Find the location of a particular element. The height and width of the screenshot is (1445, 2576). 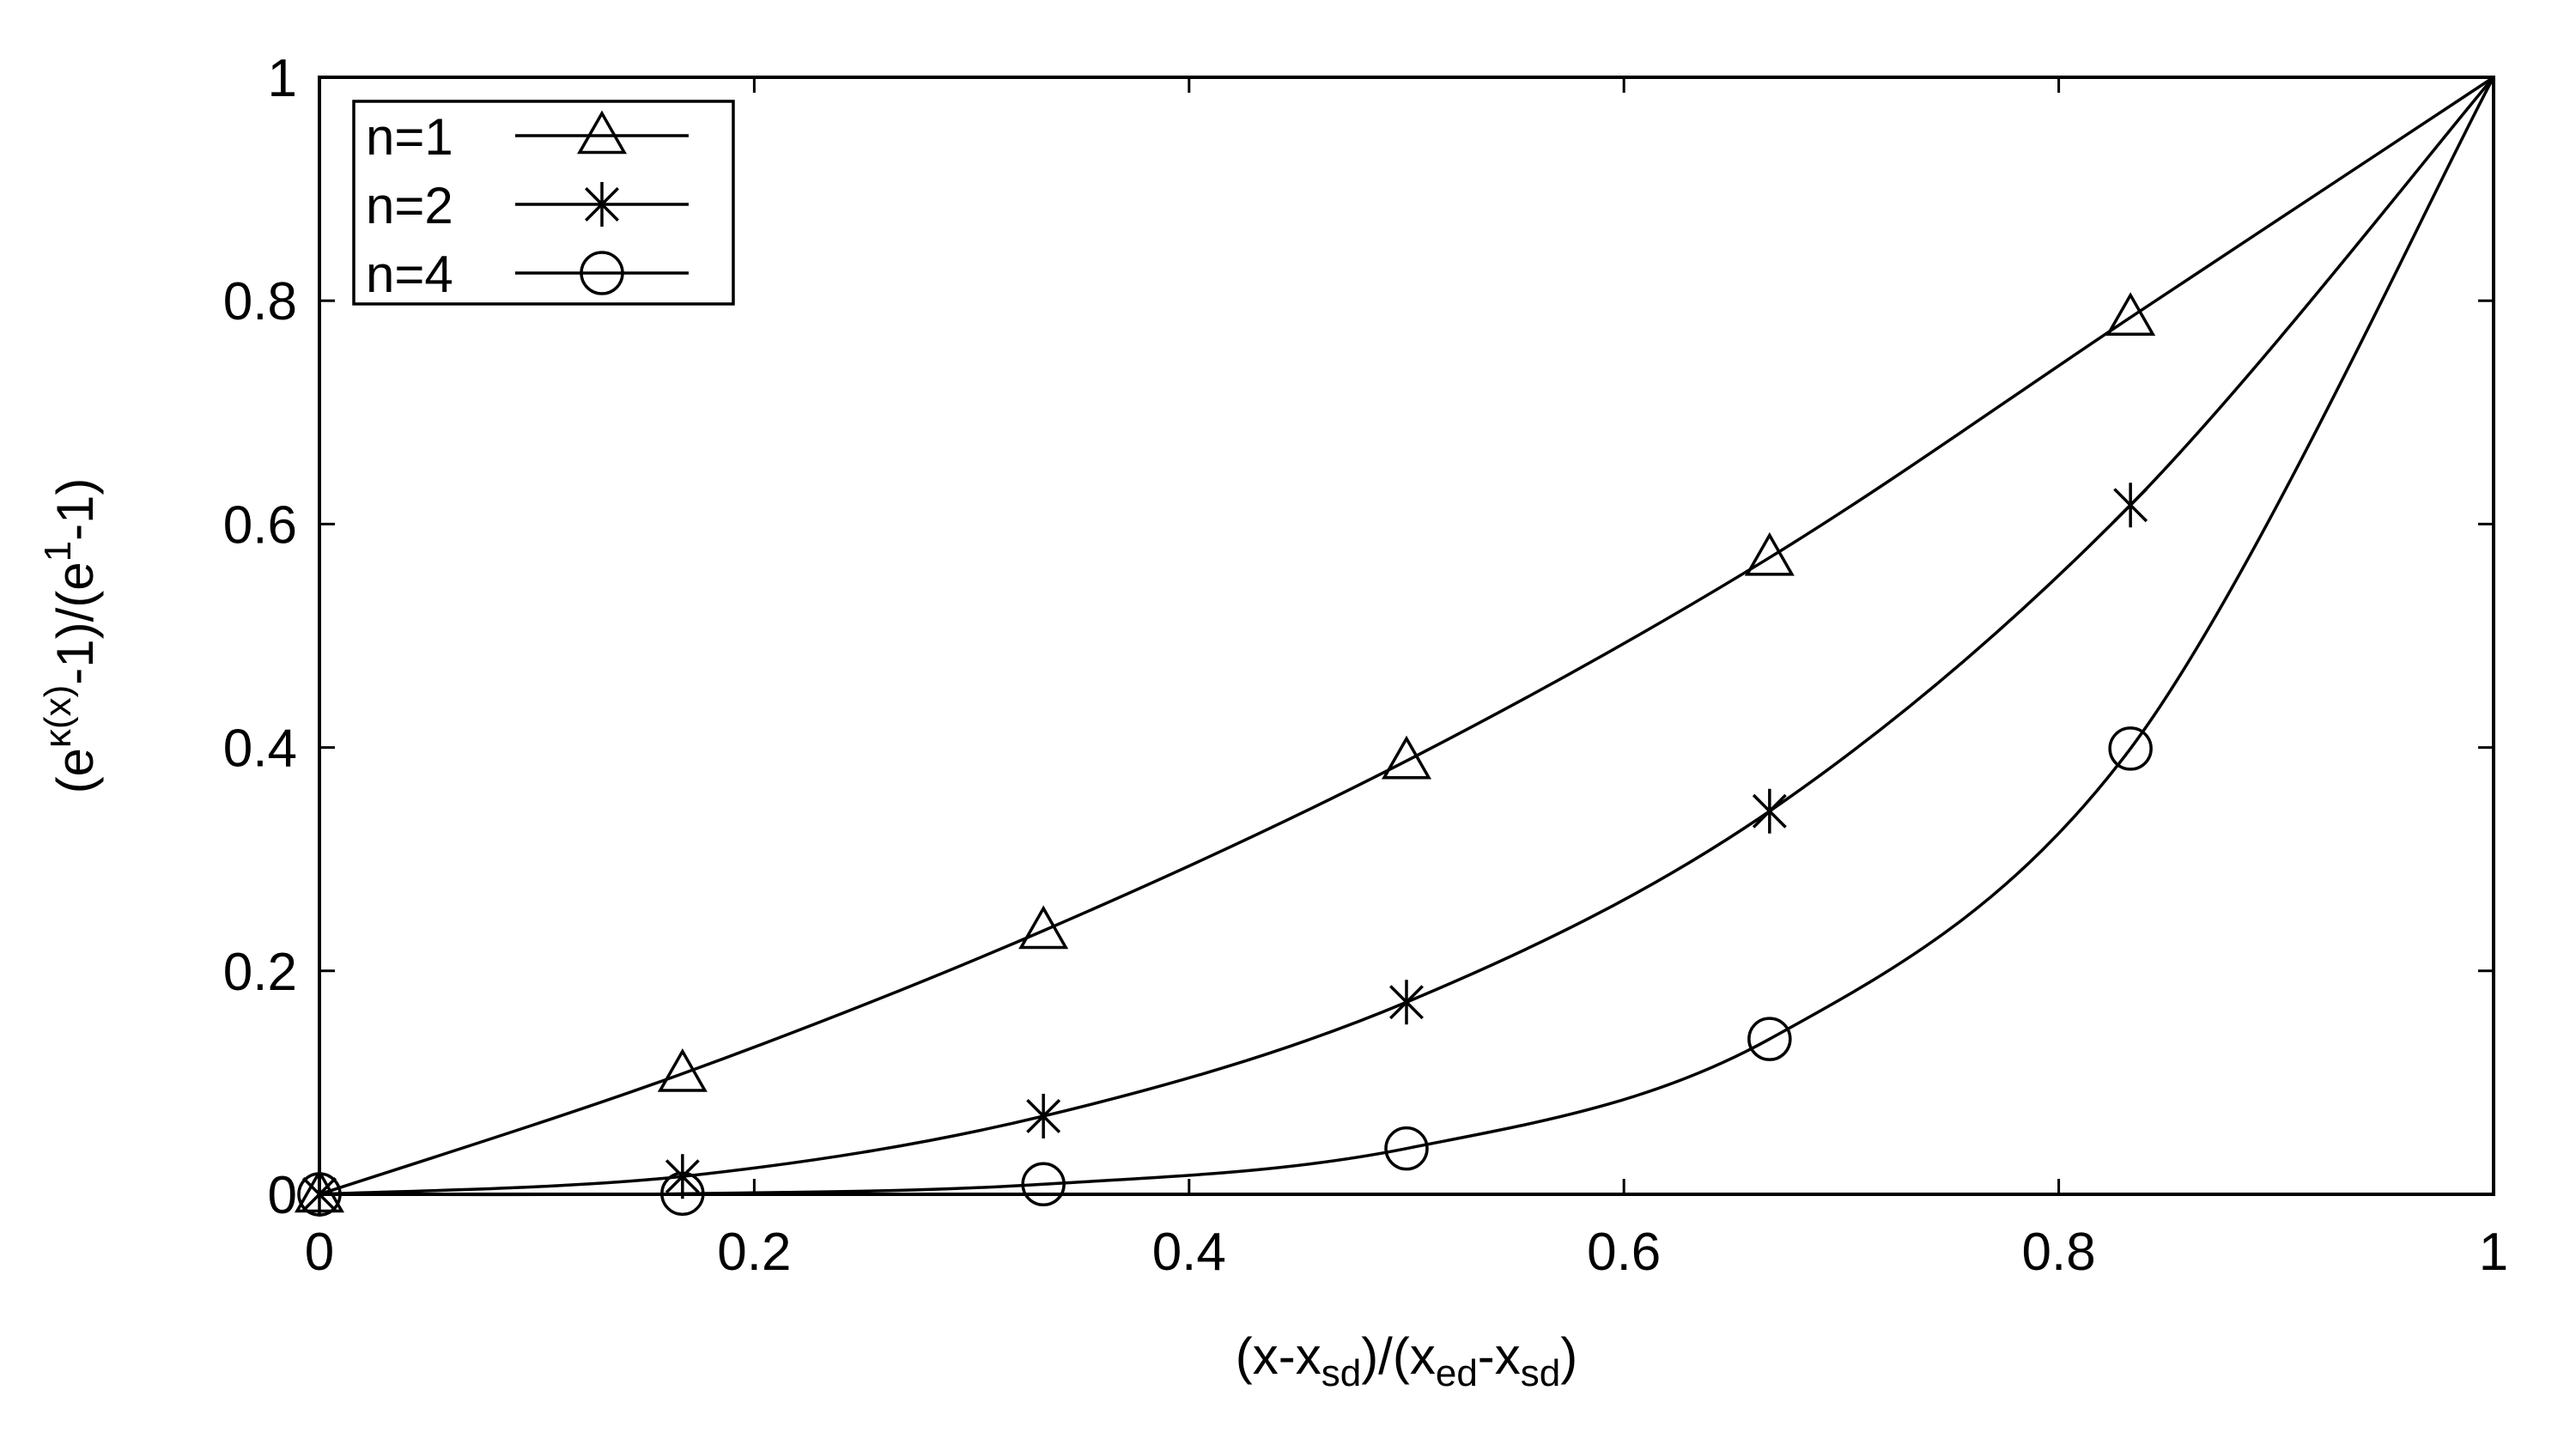

axis-label-part: )/(x is located at coordinates (1398, 1356).